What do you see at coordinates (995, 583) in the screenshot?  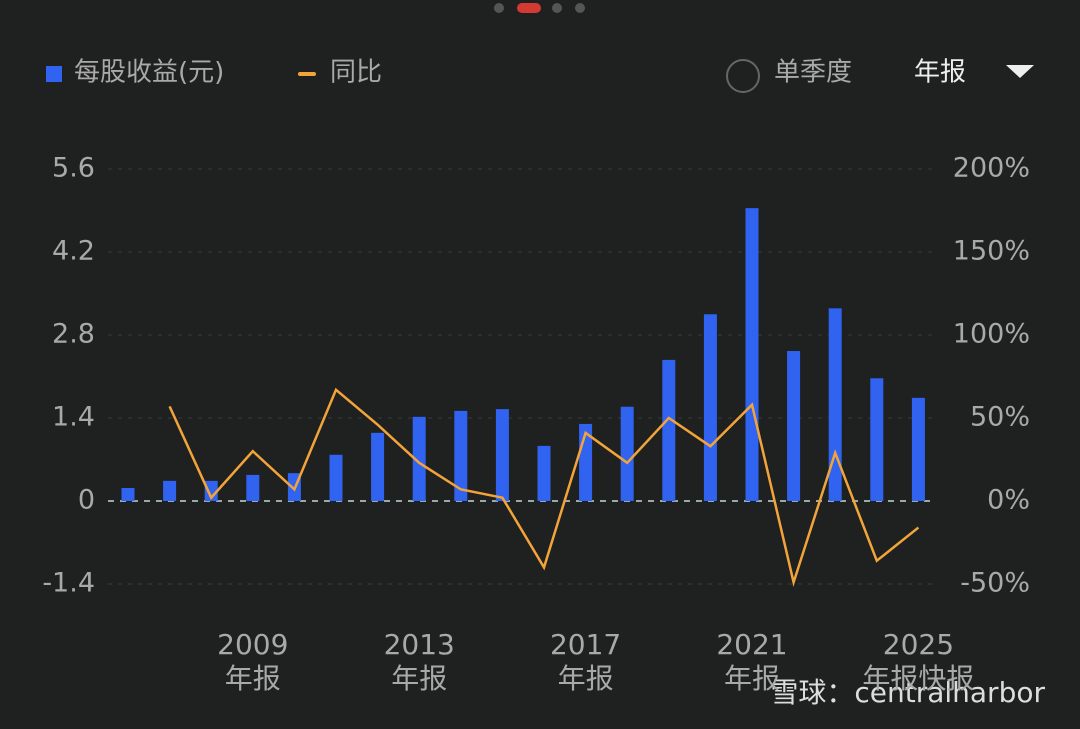 I see `y2-tick-label: -50%` at bounding box center [995, 583].